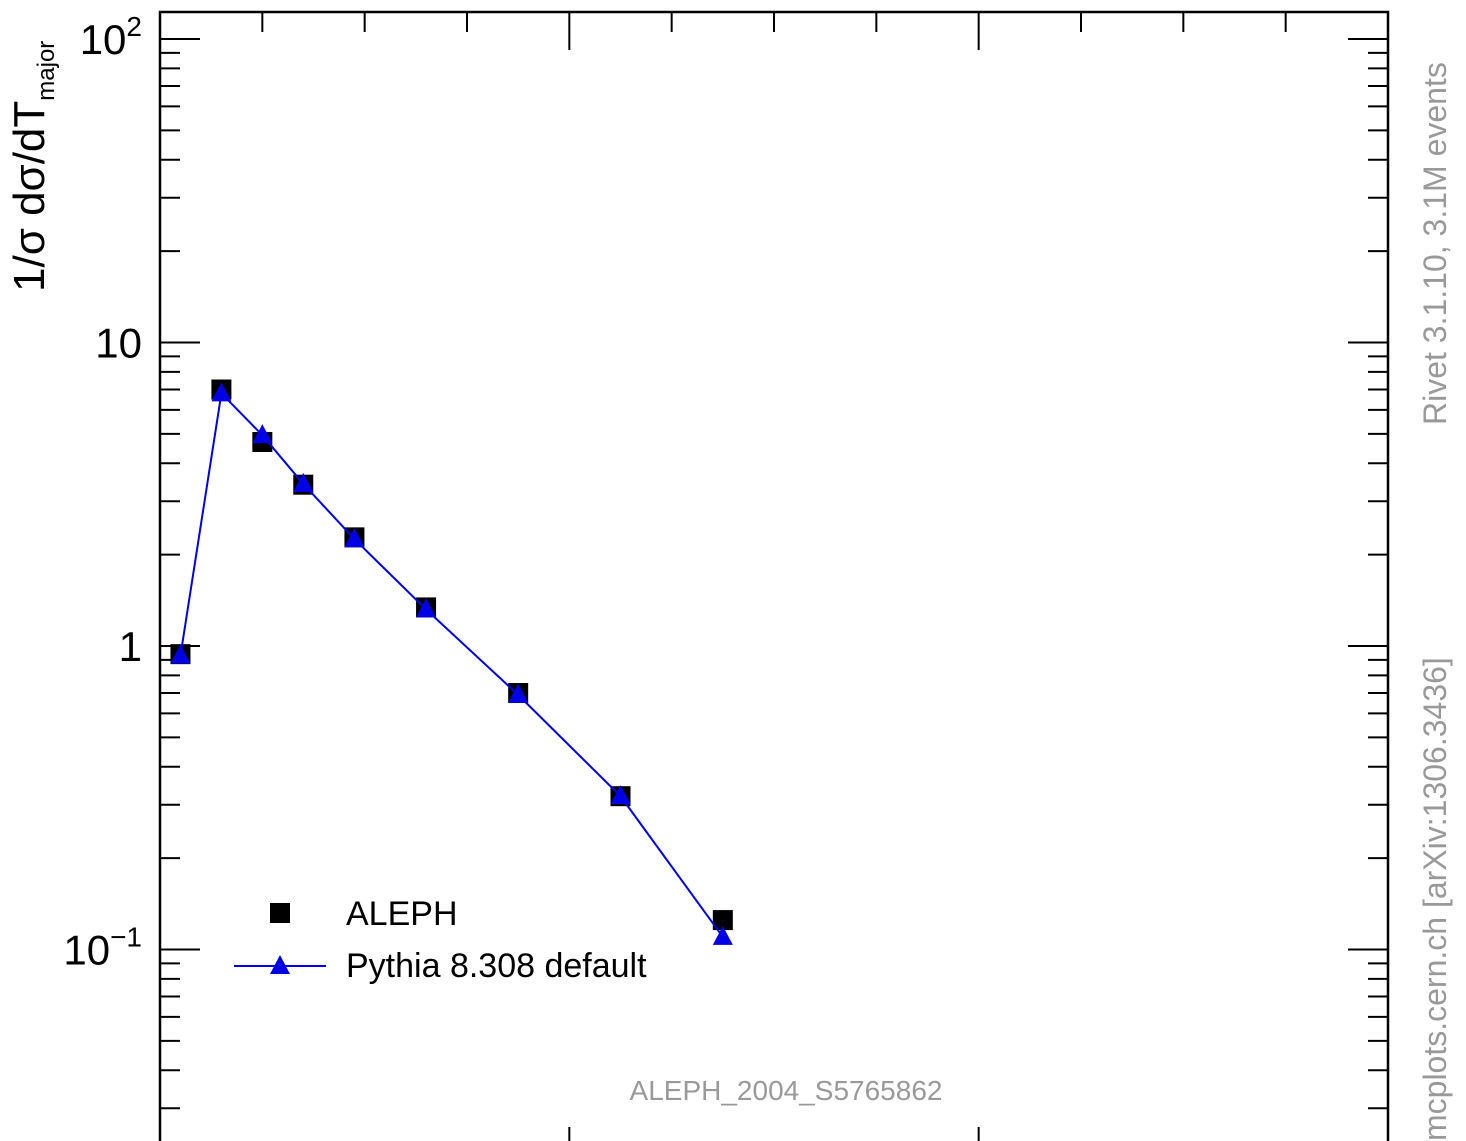 The width and height of the screenshot is (1466, 1141). I want to click on y-tick-label-0.1: 10⁻¹, so click(102, 948).